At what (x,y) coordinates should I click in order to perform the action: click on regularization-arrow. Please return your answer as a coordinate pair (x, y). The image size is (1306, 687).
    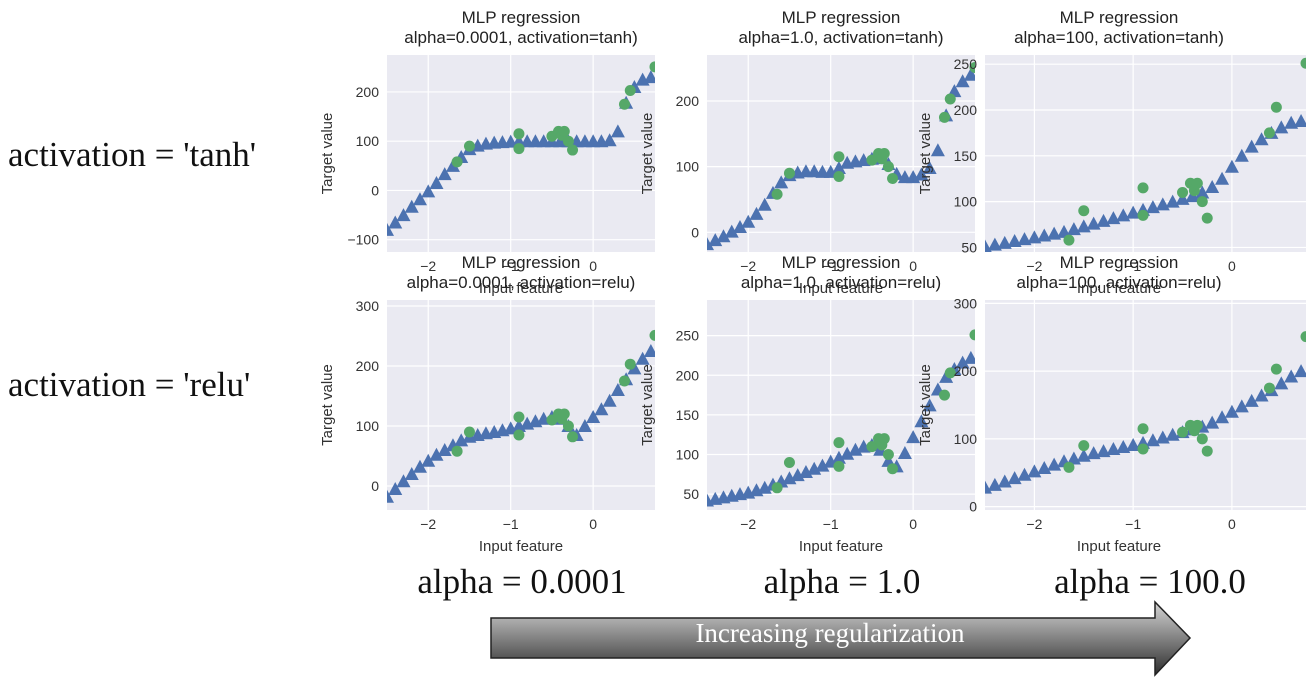
    Looking at the image, I should click on (841, 638).